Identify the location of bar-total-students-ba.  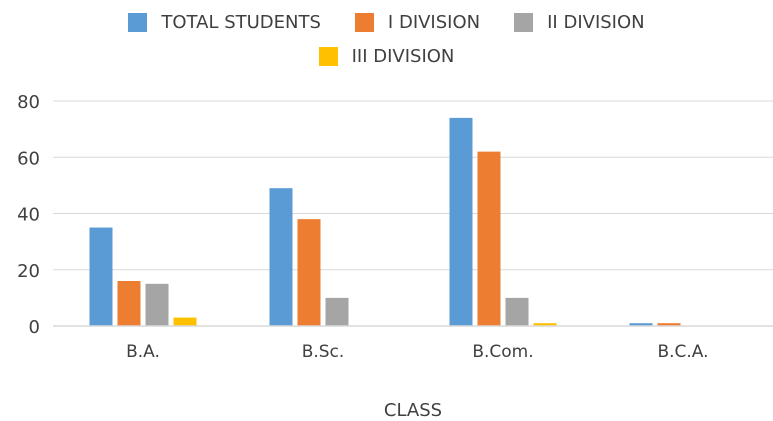
(101, 276).